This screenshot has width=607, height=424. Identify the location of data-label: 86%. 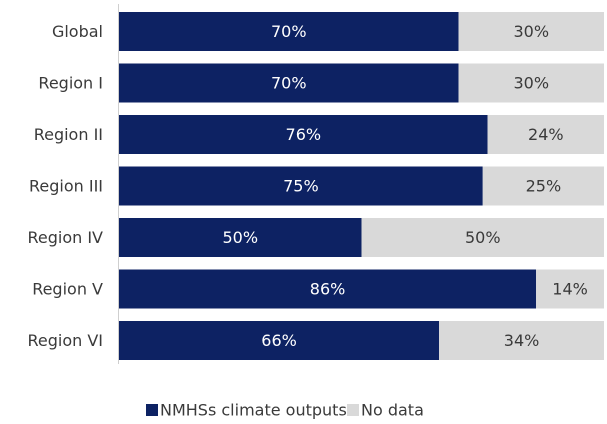
(328, 289).